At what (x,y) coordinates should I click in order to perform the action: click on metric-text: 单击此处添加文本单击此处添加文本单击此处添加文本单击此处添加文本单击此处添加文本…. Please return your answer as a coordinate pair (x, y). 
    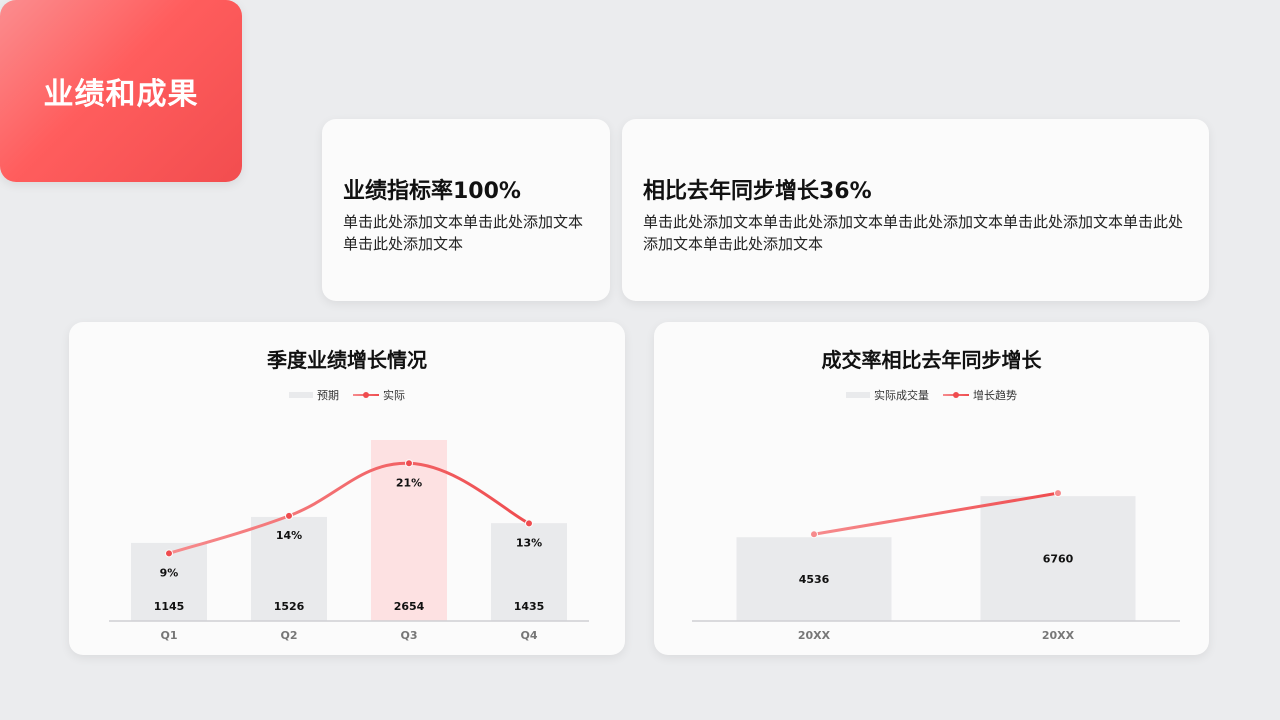
    Looking at the image, I should click on (913, 233).